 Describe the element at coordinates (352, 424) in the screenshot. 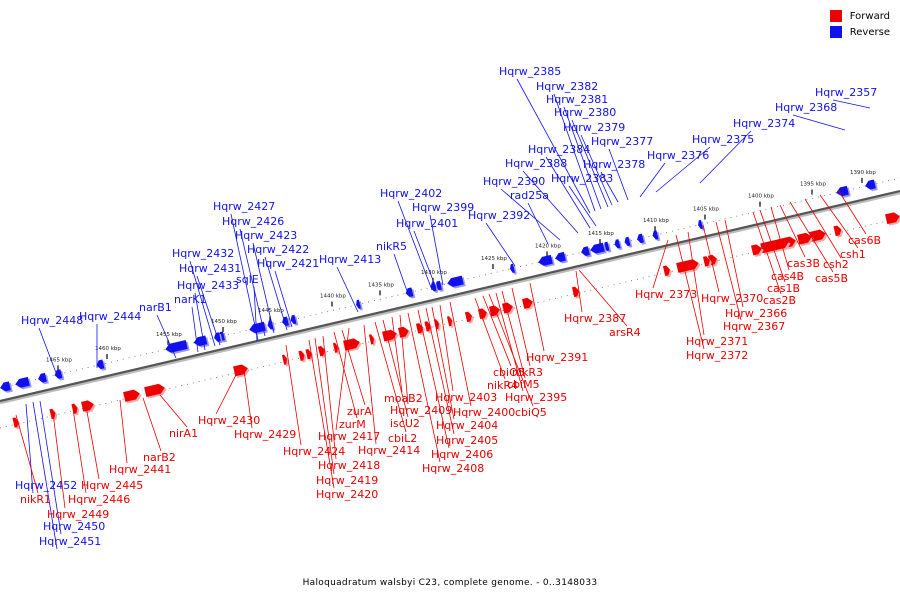

I see `gene-label: zurM` at that location.